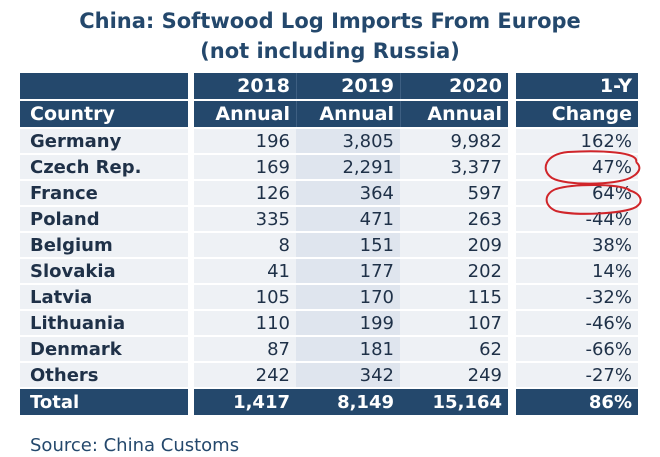 The width and height of the screenshot is (660, 457). What do you see at coordinates (348, 141) in the screenshot?
I see `value-2019-cell: 3,805` at bounding box center [348, 141].